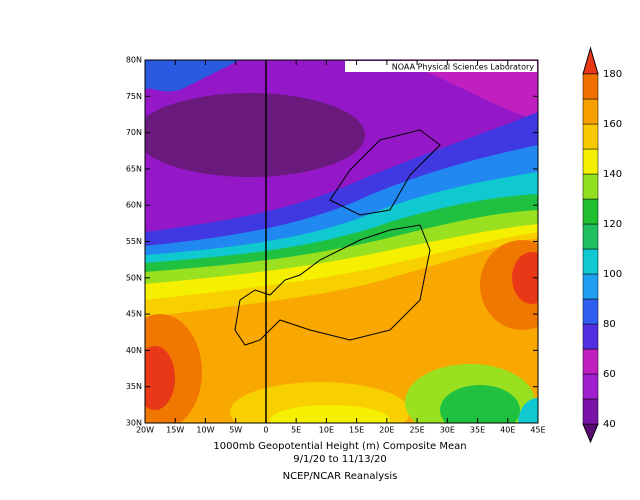  What do you see at coordinates (477, 430) in the screenshot?
I see `lon-label: 35E` at bounding box center [477, 430].